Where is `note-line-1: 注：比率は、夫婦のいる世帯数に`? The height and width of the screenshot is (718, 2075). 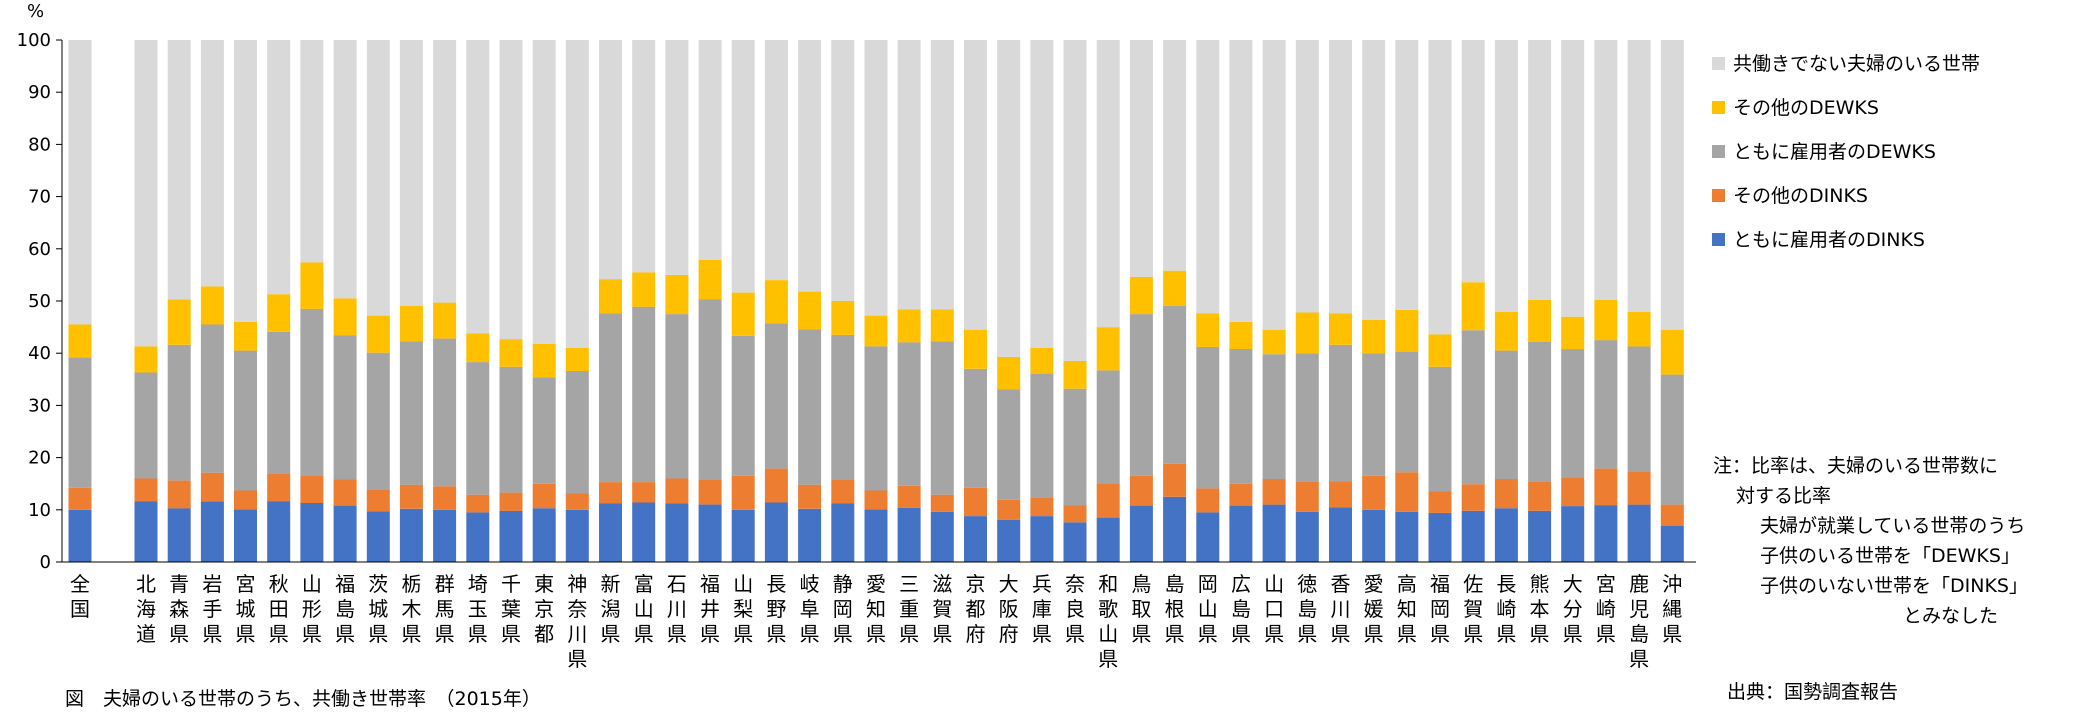 note-line-1: 注：比率は、夫婦のいる世帯数に is located at coordinates (1856, 466).